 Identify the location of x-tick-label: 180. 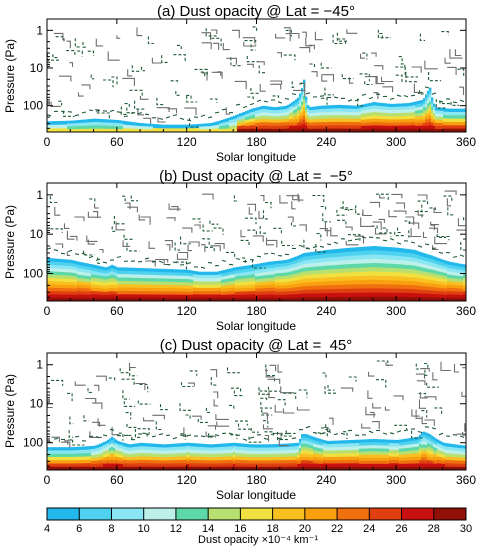
(256, 311).